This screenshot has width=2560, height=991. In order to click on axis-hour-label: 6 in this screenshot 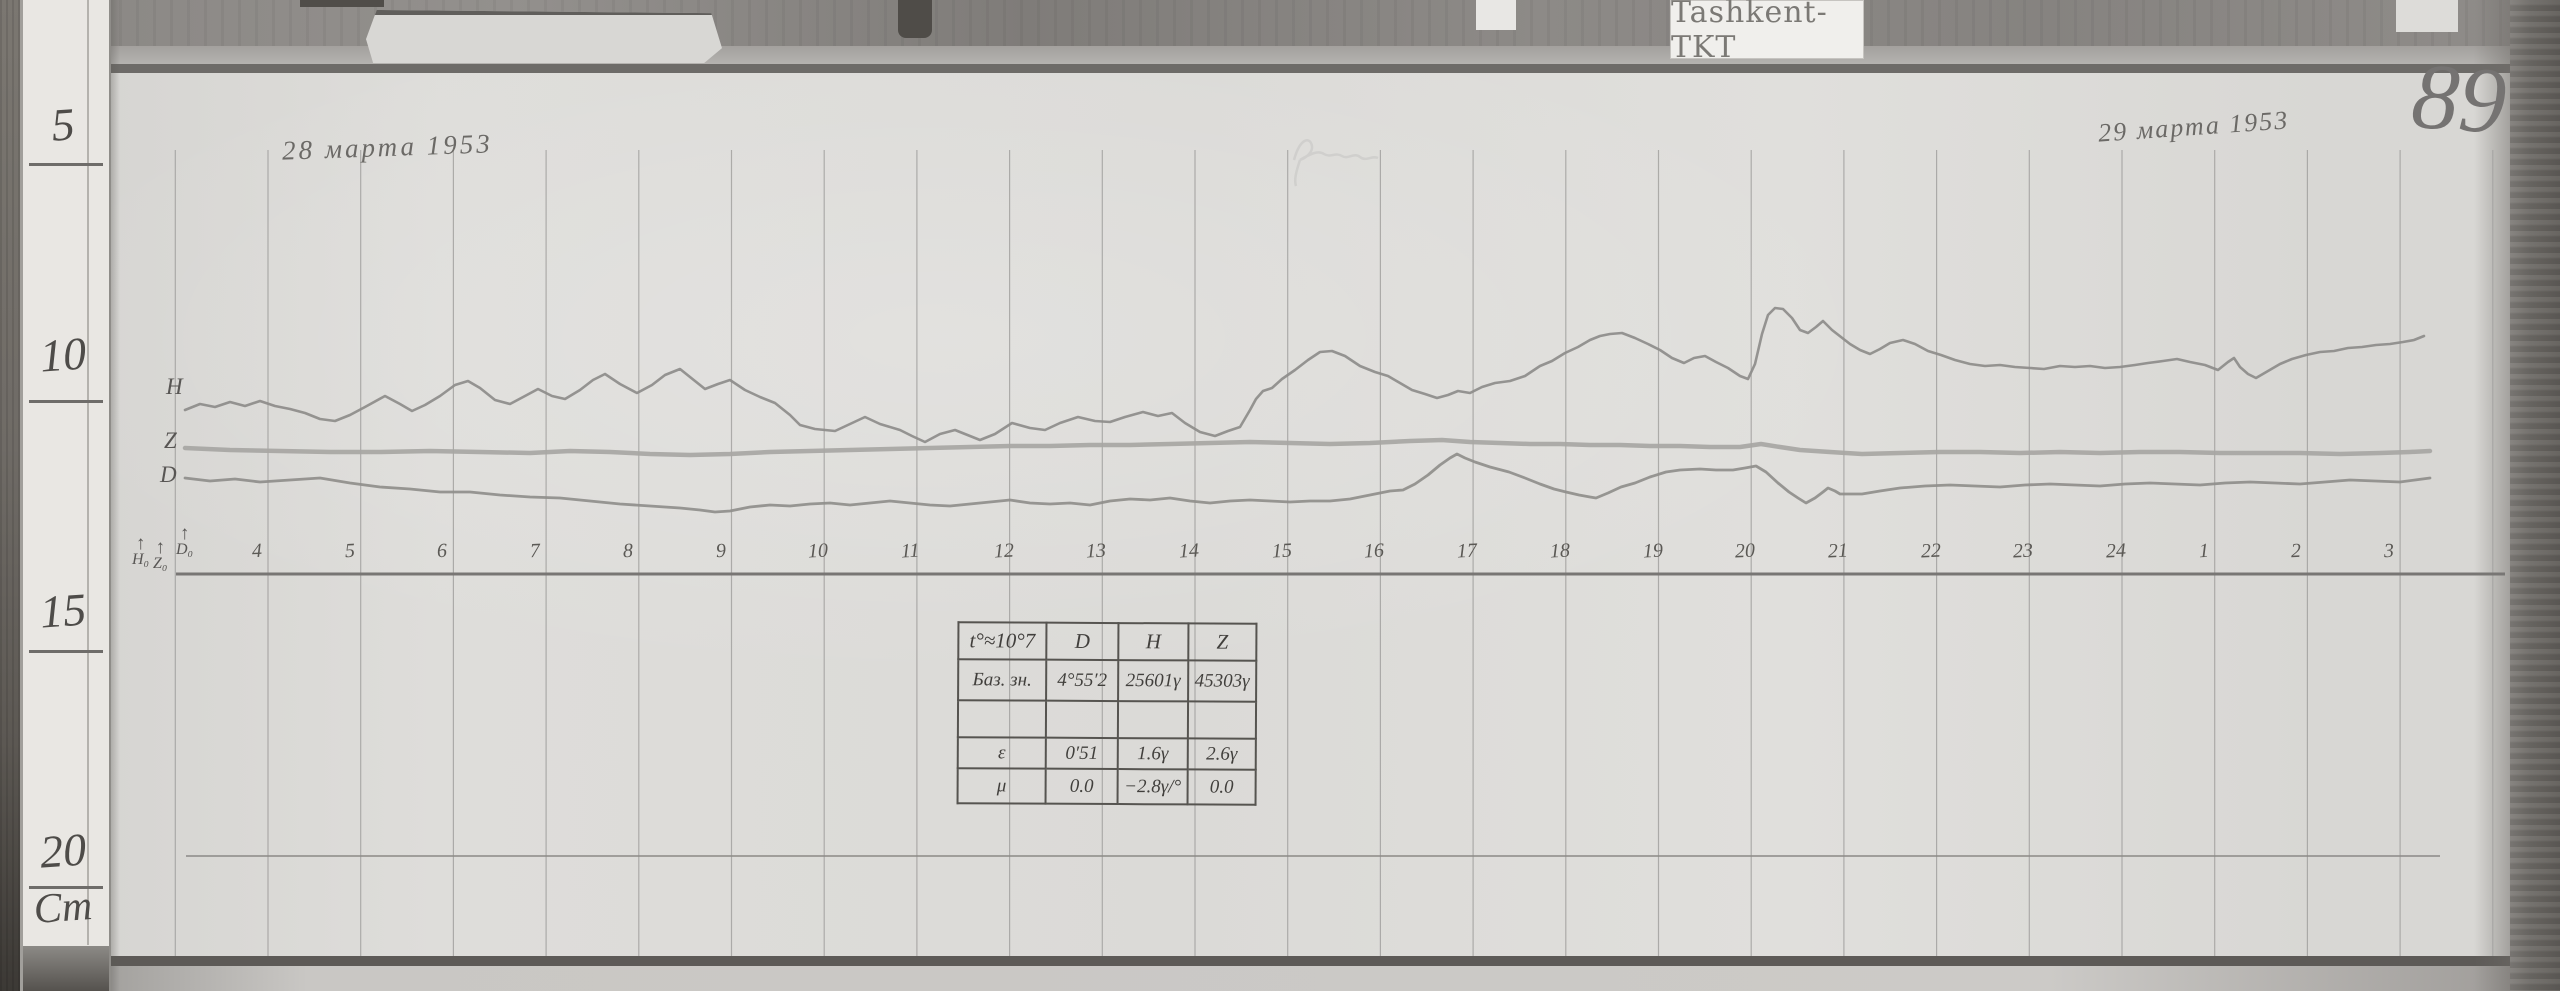, I will do `click(442, 551)`.